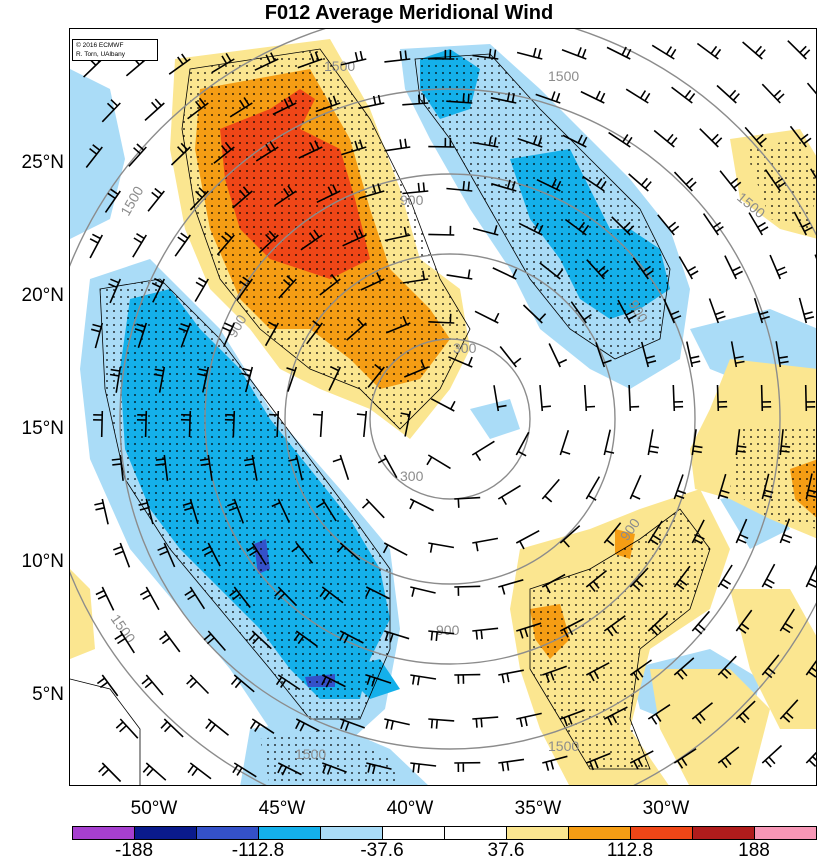  I want to click on credit-line: R. Torn, UAlbany, so click(101, 54).